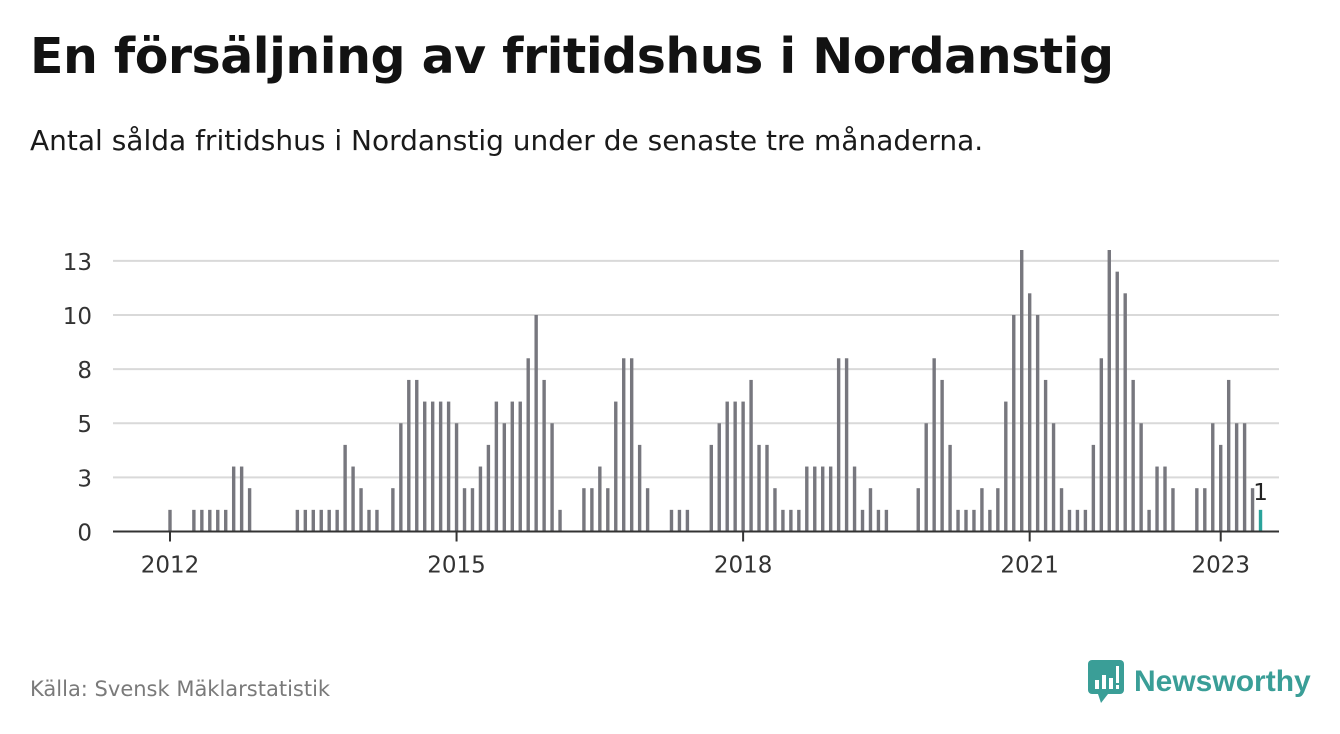 The height and width of the screenshot is (734, 1340). Describe the element at coordinates (456, 566) in the screenshot. I see `x-tick-label: 2015` at that location.